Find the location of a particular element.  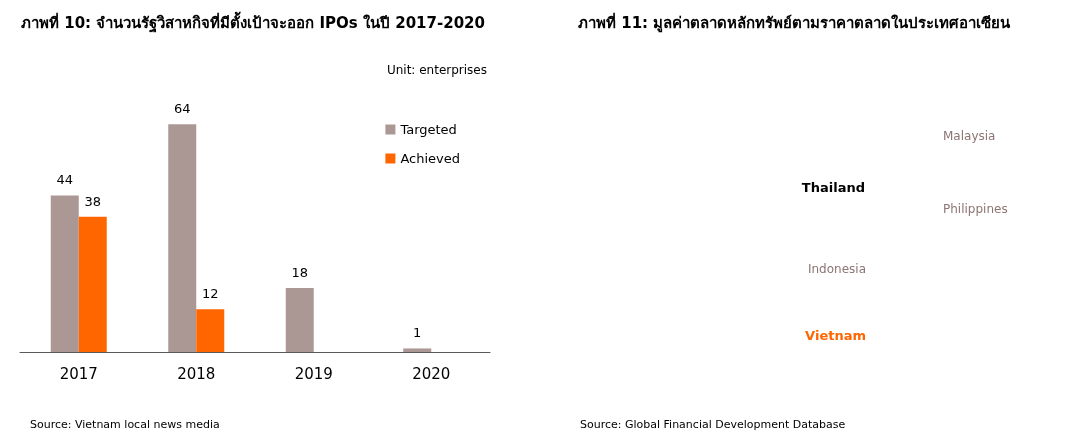

data-label: 12 is located at coordinates (210, 294).